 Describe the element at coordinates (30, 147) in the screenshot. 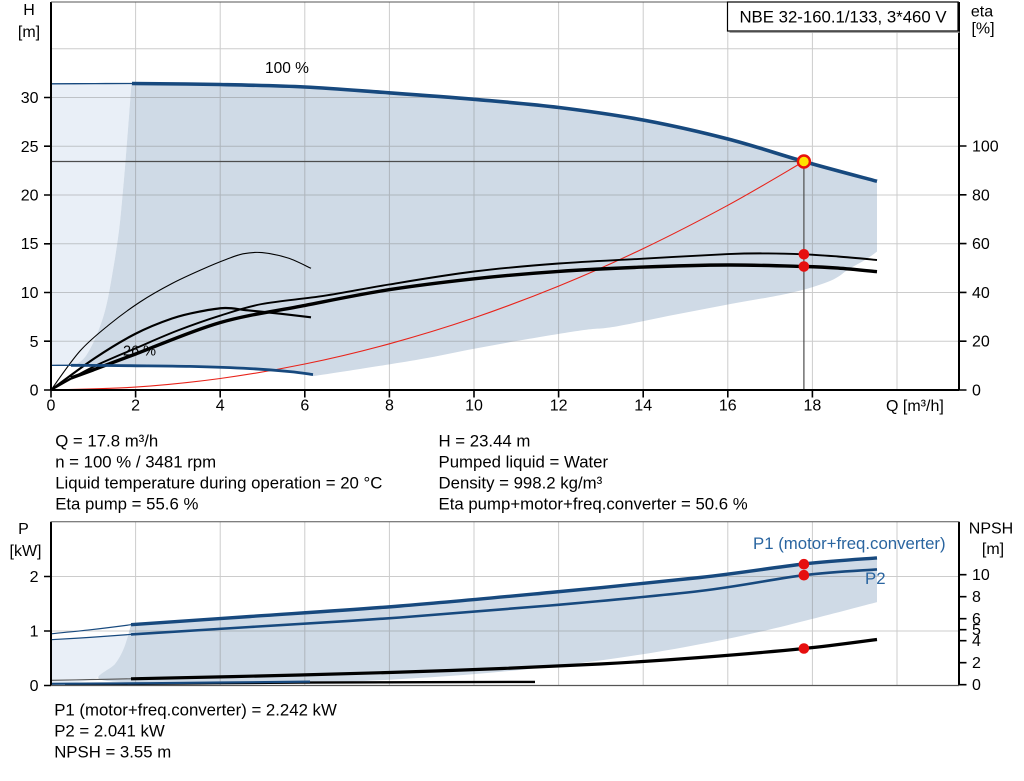

I see `svg-text: 25` at that location.